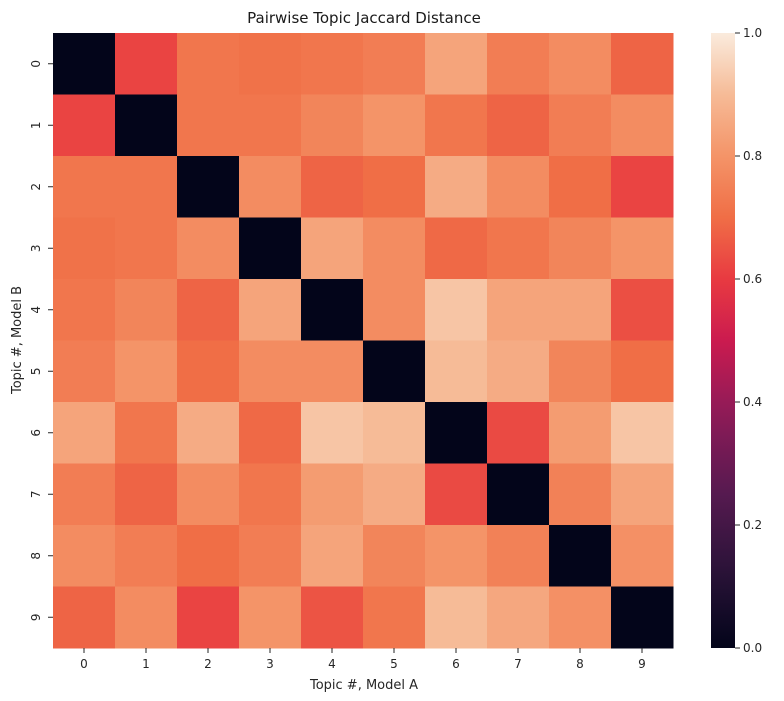  What do you see at coordinates (146, 664) in the screenshot?
I see `x-tick-label: 1` at bounding box center [146, 664].